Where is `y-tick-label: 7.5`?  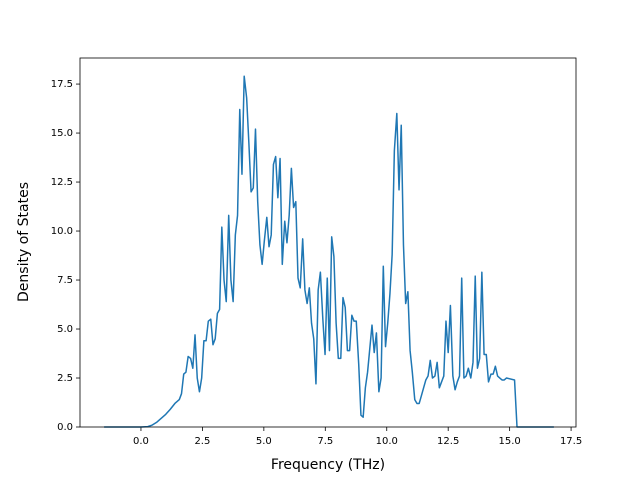
y-tick-label: 7.5 is located at coordinates (65, 280).